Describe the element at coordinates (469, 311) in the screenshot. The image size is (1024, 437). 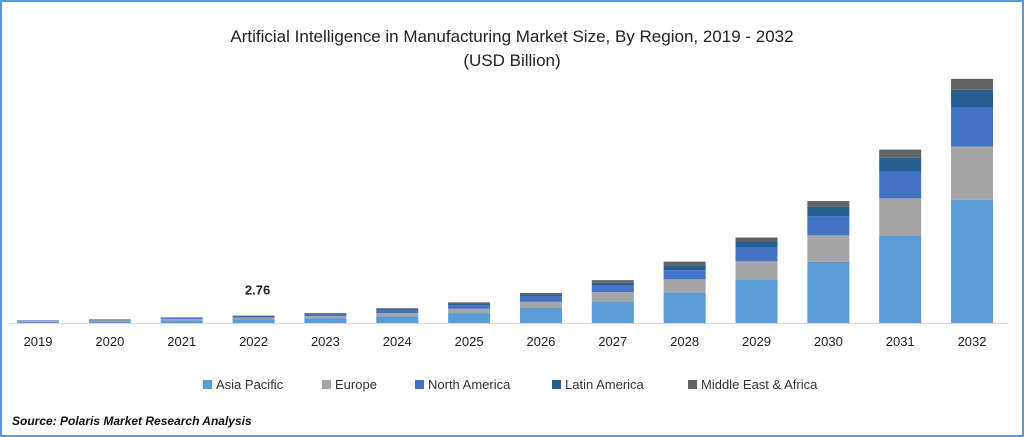
I see `bar-segment-europe-2025` at that location.